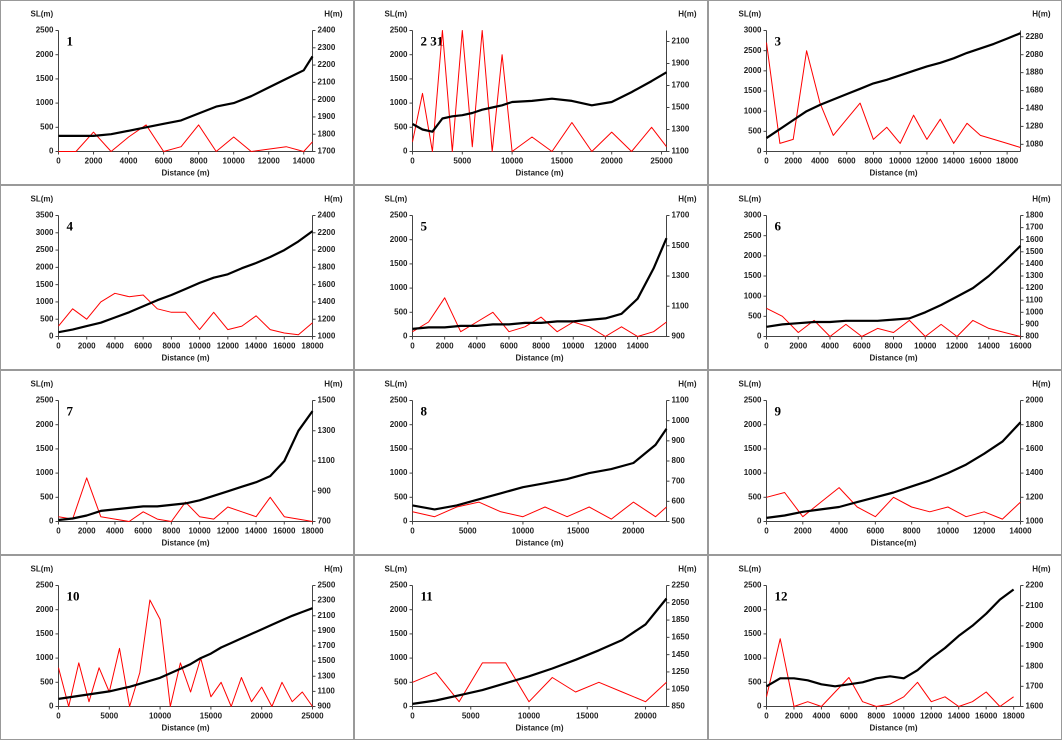 Image resolution: width=1063 pixels, height=742 pixels. What do you see at coordinates (399, 30) in the screenshot?
I see `y-tick-label: 2500` at bounding box center [399, 30].